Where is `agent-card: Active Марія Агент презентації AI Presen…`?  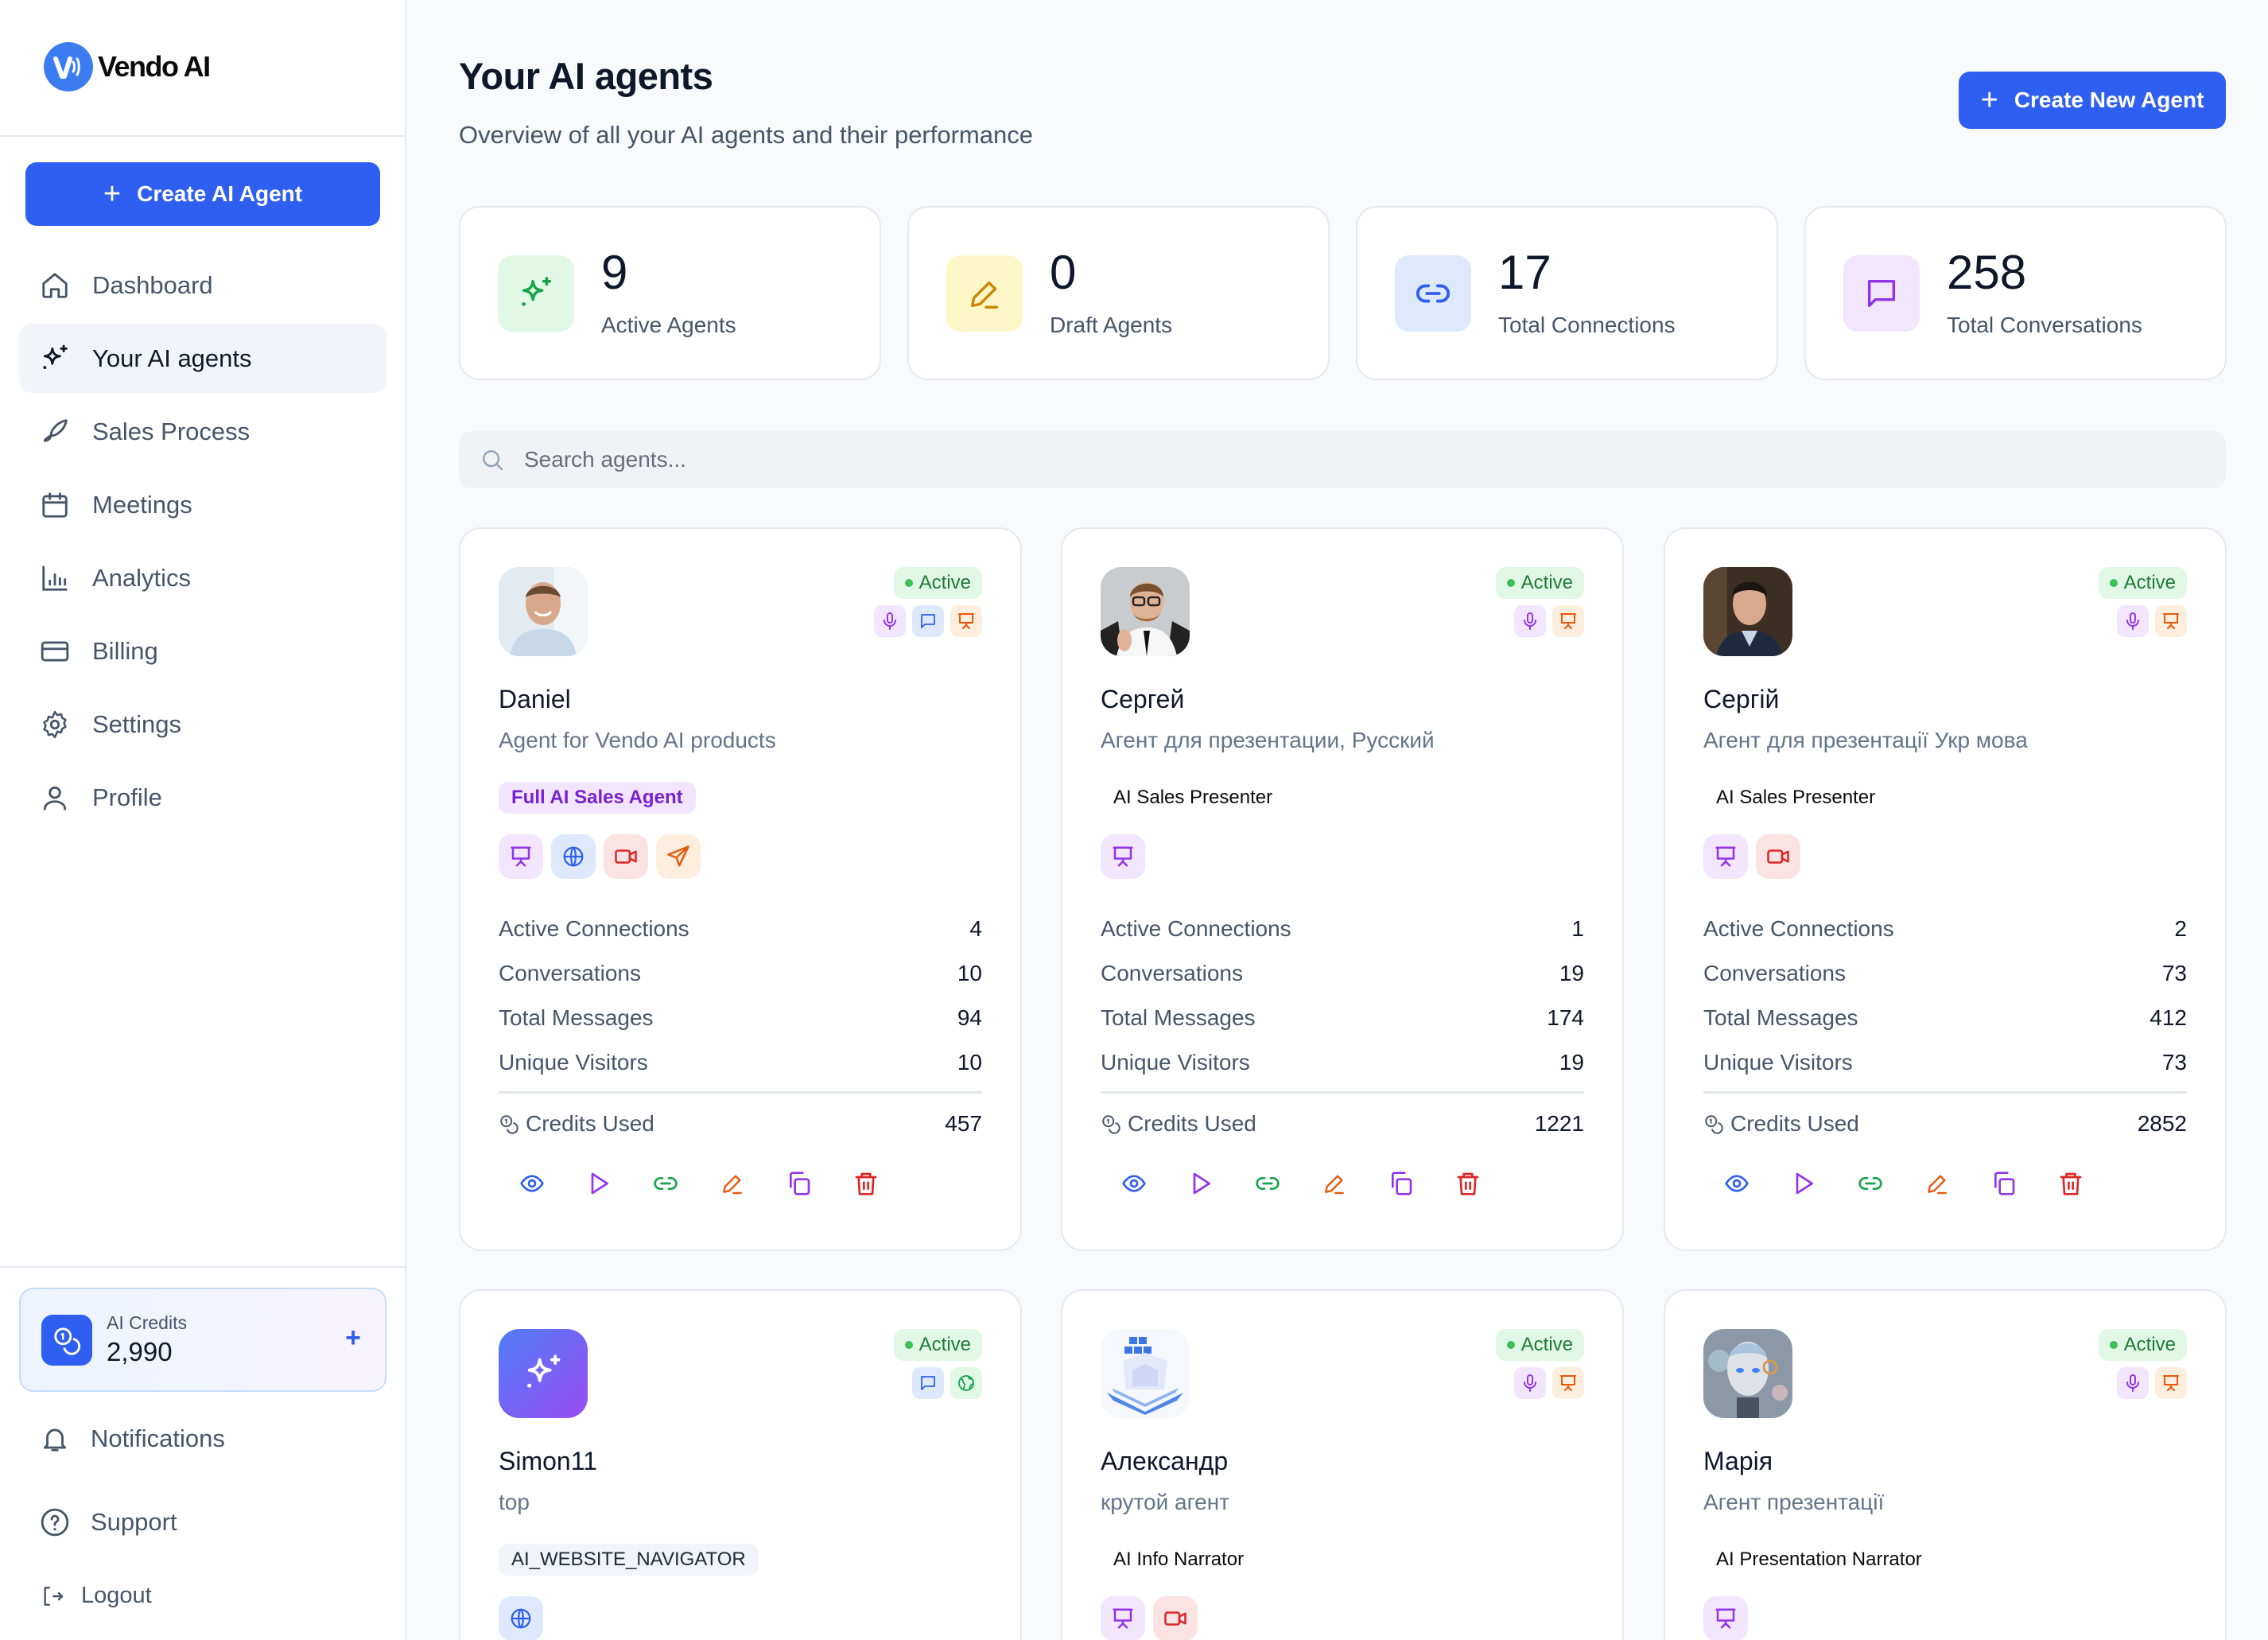
agent-card: Active Марія Агент презентації AI Presen… is located at coordinates (1945, 1464).